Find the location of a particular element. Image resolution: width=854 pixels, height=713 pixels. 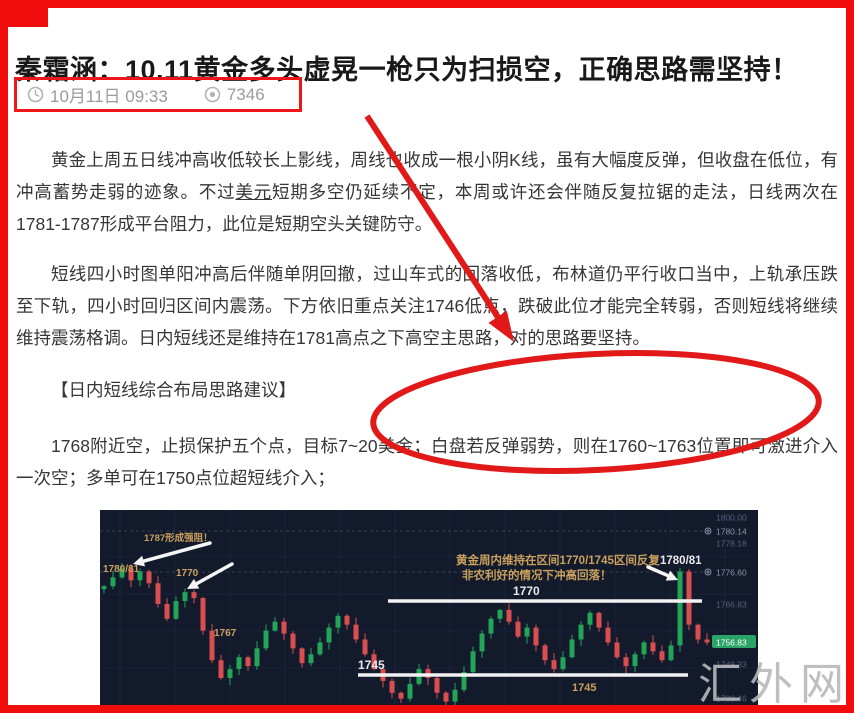

usd-keyword-link: 美元 is located at coordinates (253, 191).